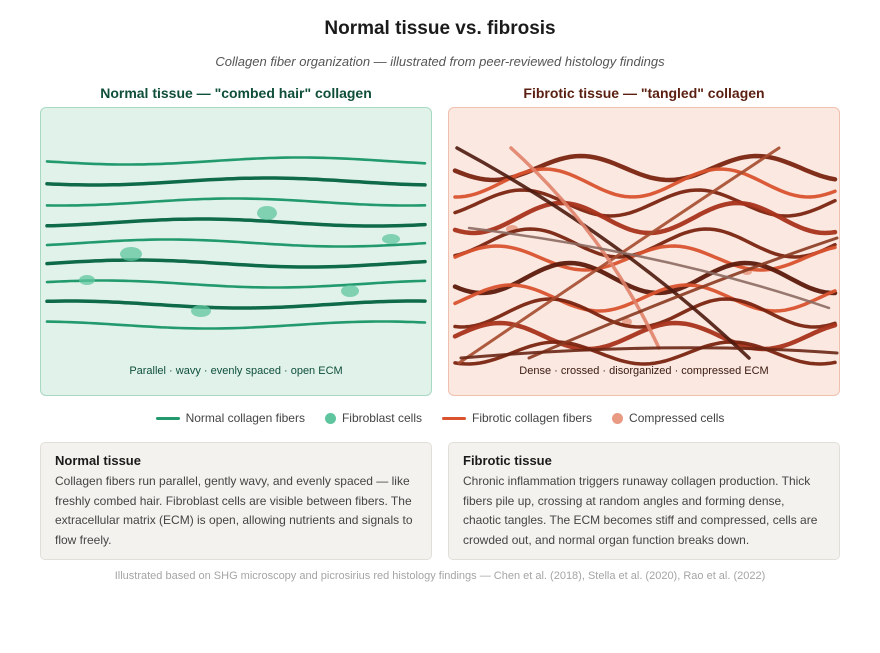 The image size is (880, 653). Describe the element at coordinates (98, 460) in the screenshot. I see `normal-description-title: Normal tissue` at that location.